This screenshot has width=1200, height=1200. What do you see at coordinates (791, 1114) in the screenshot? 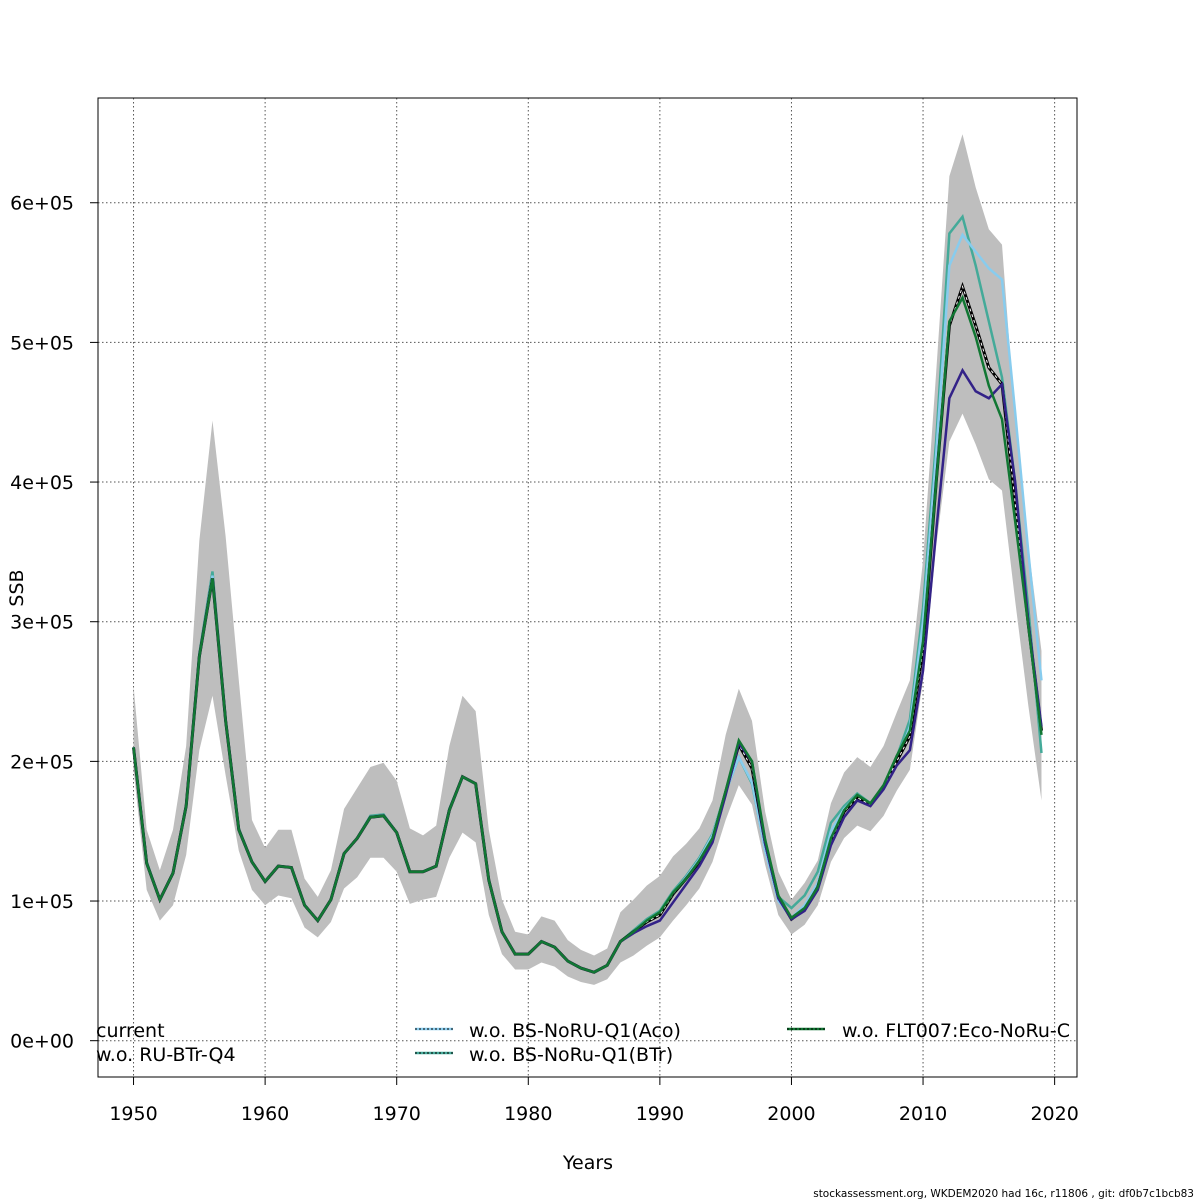
I see `x-tick-label: 2000` at bounding box center [791, 1114].